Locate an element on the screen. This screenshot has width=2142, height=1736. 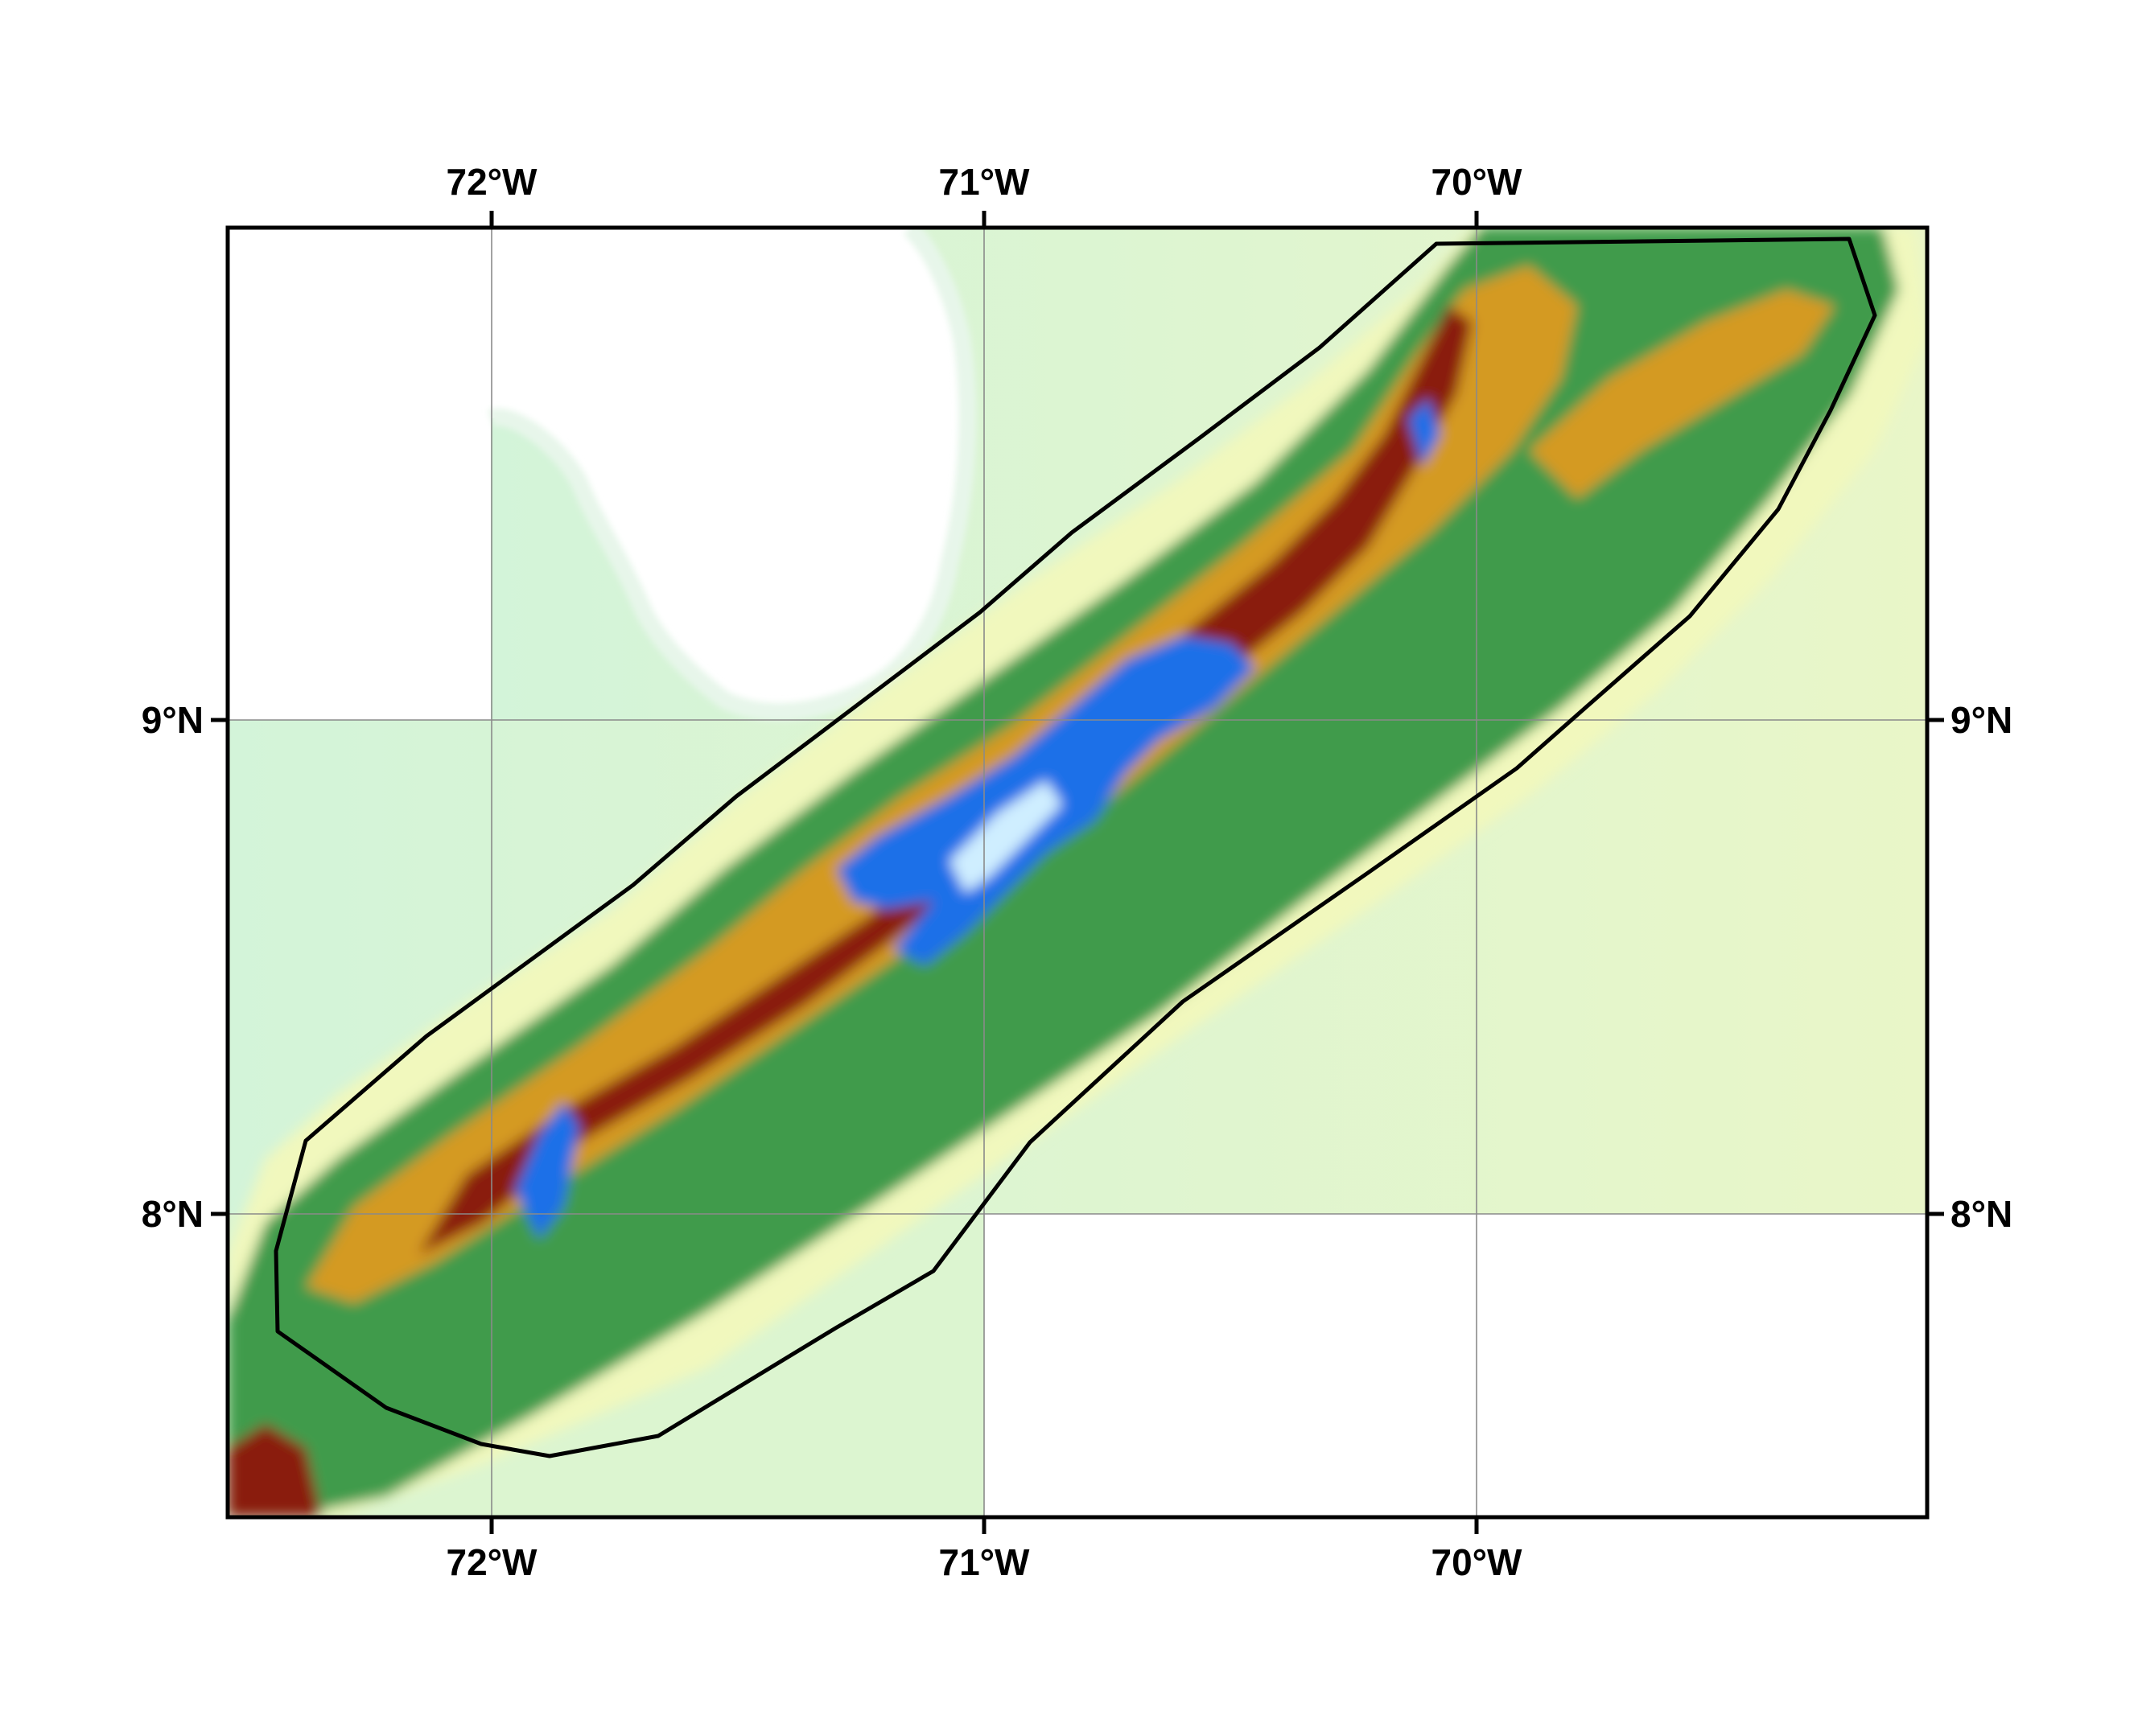
lon-label-top-72w: 72°W is located at coordinates (492, 182).